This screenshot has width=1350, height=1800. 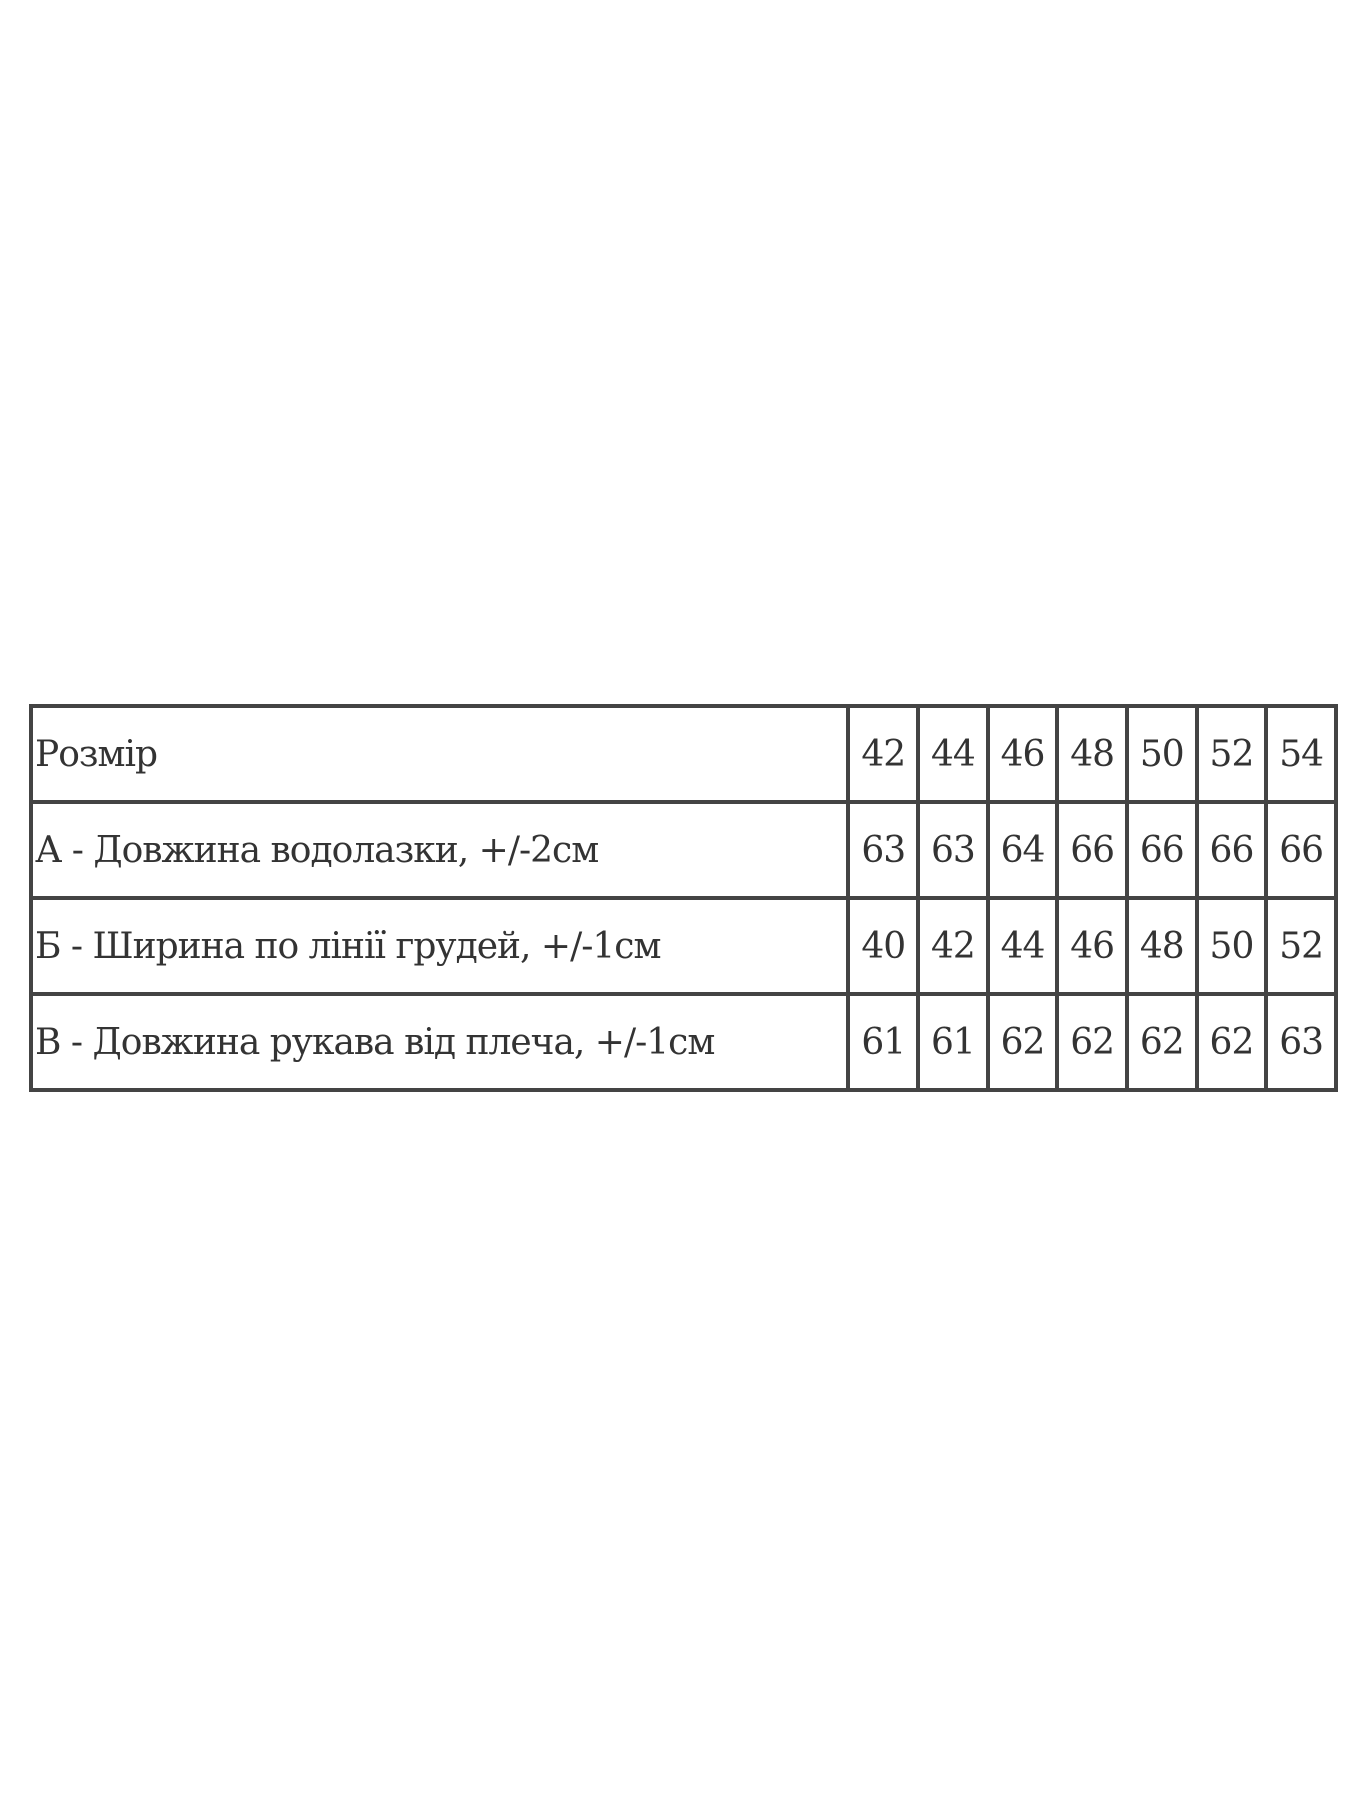 What do you see at coordinates (439, 1042) in the screenshot?
I see `row-label: В - Довжина рукава від плеча, +/-1см` at bounding box center [439, 1042].